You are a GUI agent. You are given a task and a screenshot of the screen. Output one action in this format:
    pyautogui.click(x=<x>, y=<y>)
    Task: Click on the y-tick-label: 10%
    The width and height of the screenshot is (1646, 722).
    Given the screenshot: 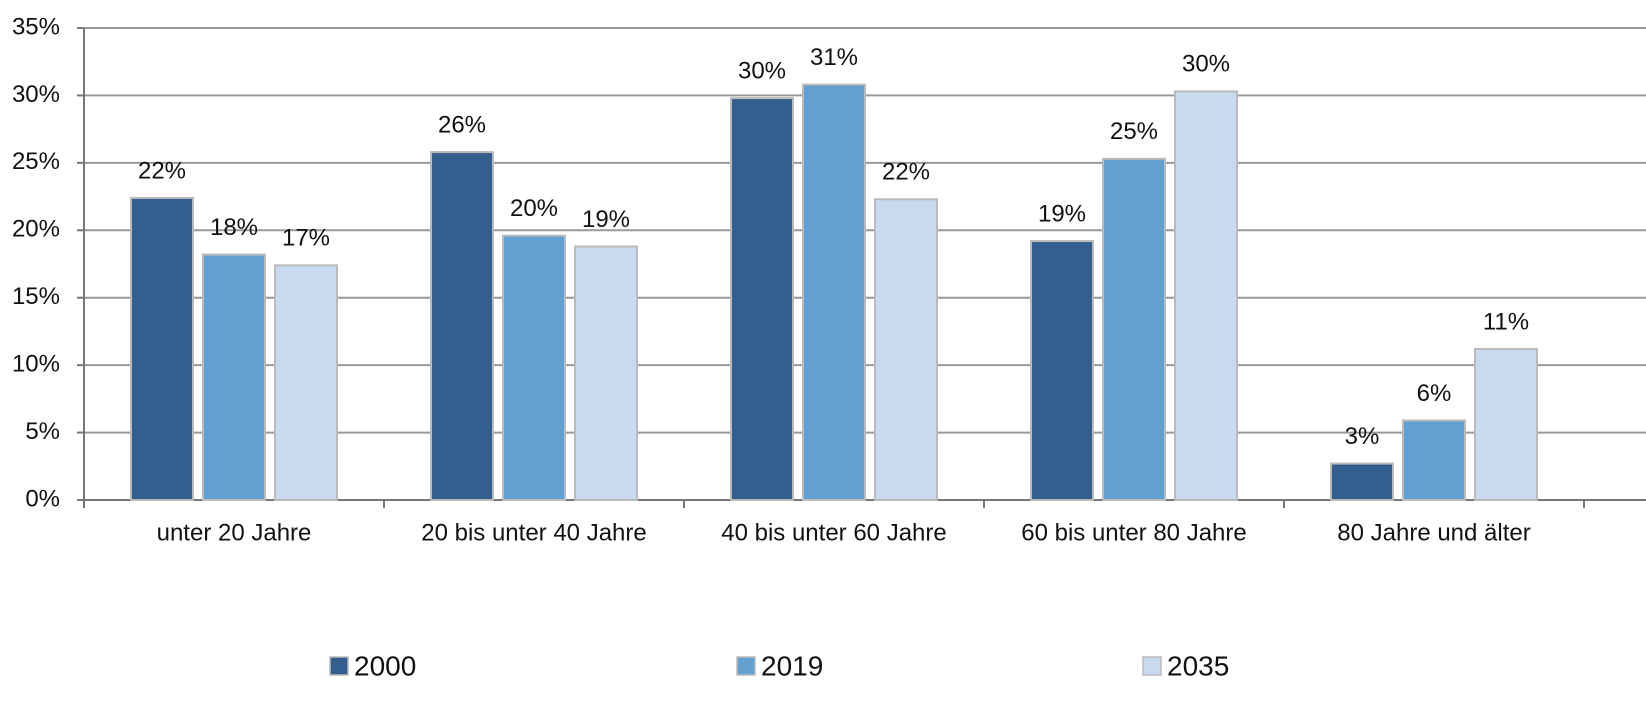 What is the action you would take?
    pyautogui.click(x=36, y=363)
    